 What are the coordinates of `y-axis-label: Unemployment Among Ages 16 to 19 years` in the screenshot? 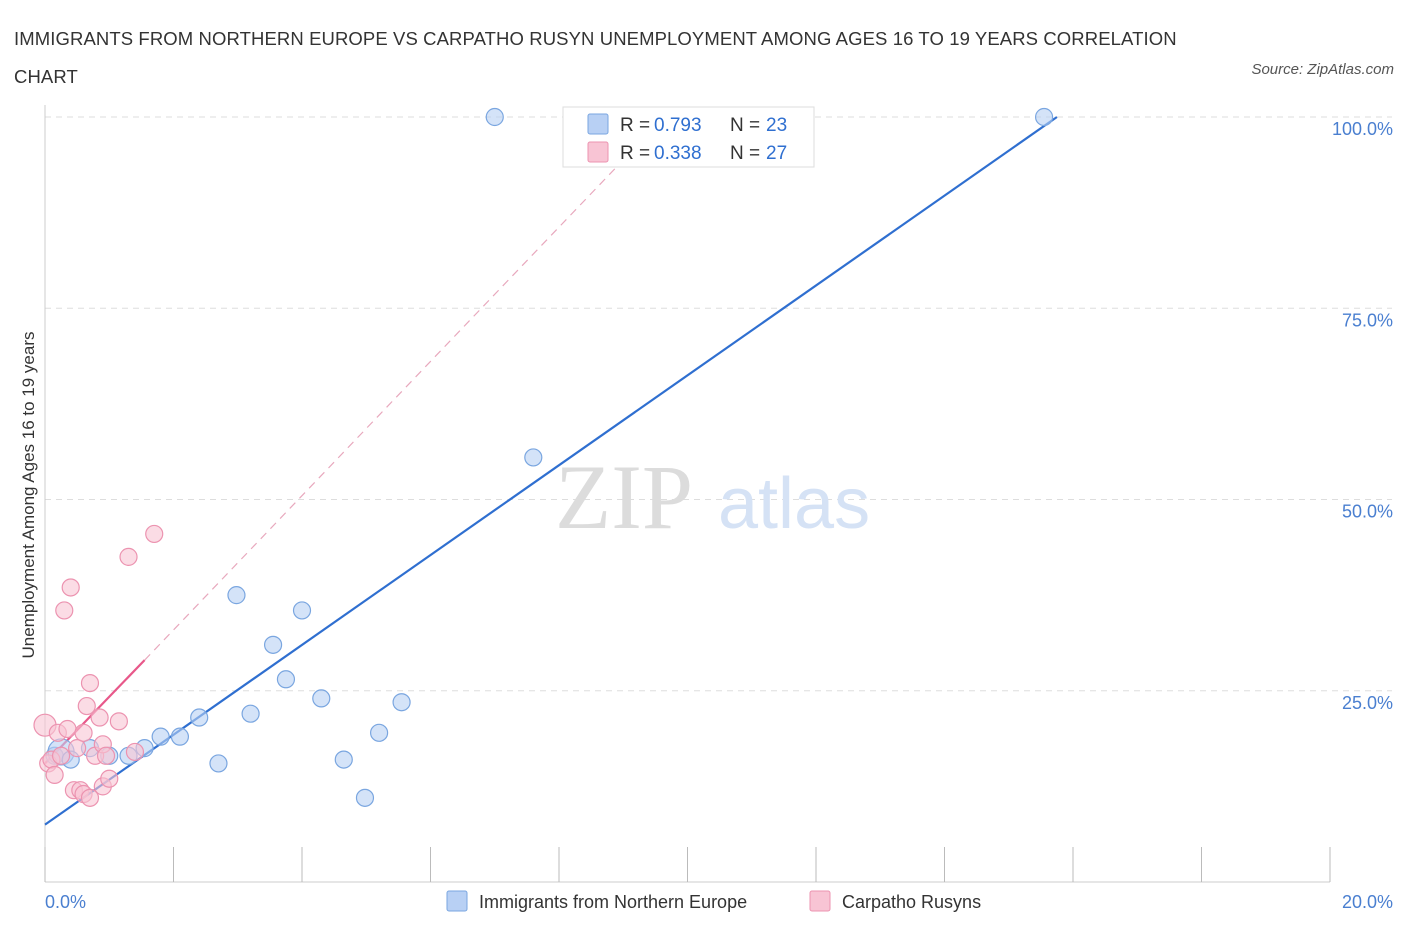 It's located at (28, 495).